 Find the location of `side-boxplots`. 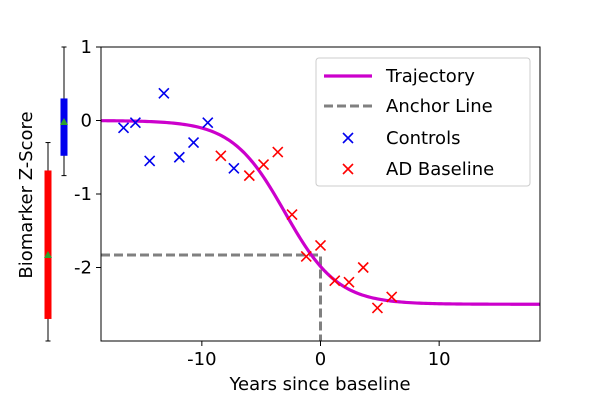

side-boxplots is located at coordinates (56, 194).